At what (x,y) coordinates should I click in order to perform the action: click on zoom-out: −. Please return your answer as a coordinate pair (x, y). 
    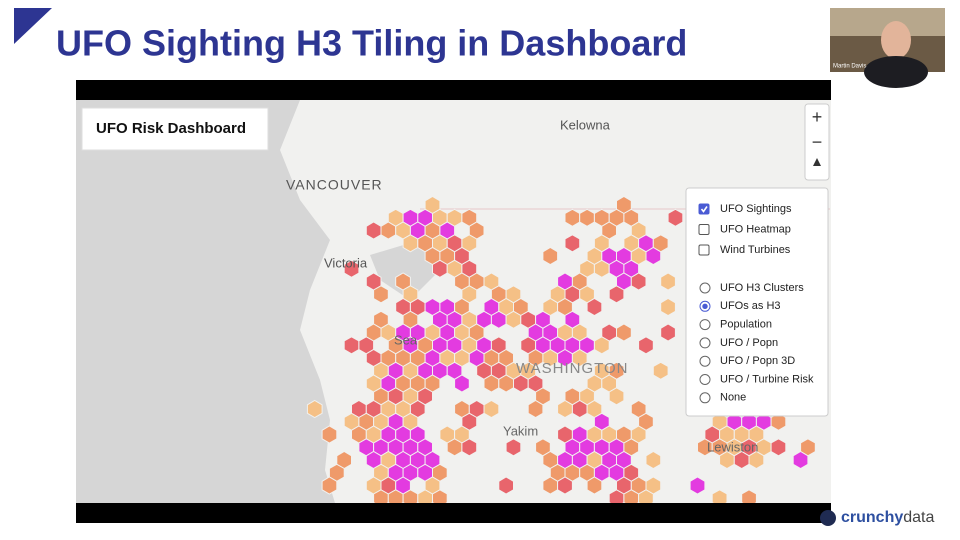
    Looking at the image, I should click on (817, 142).